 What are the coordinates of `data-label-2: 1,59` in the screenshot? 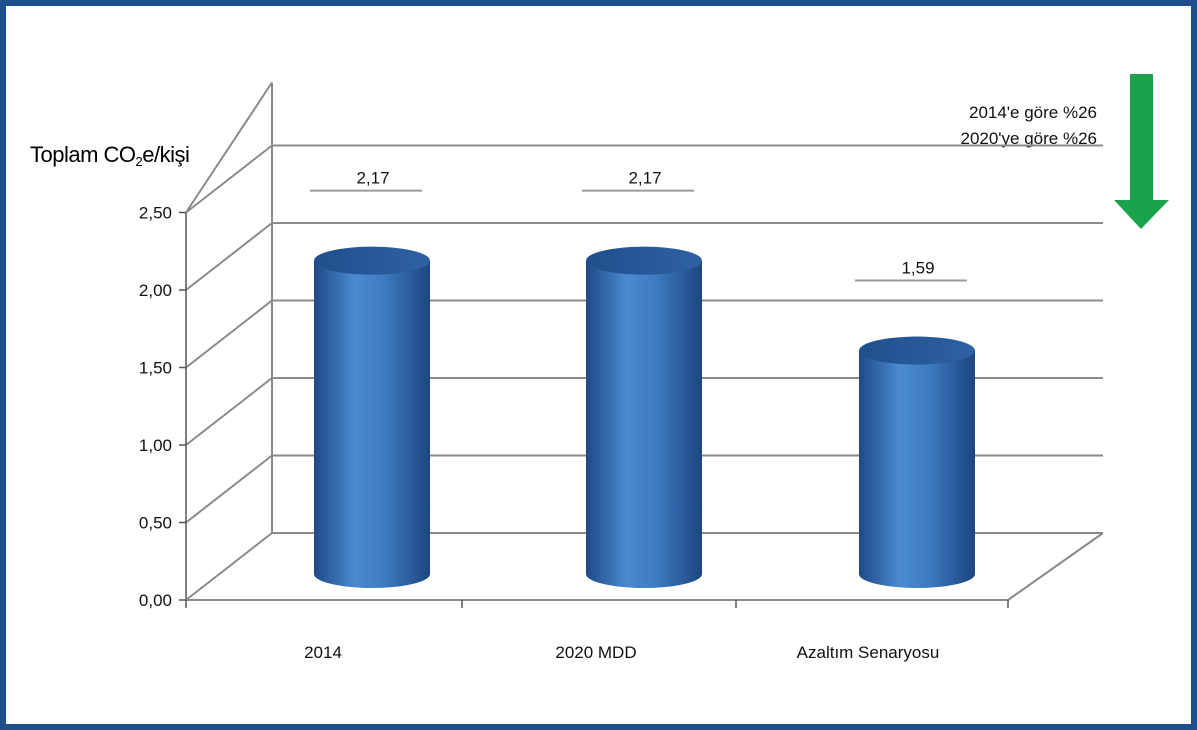 It's located at (917, 268).